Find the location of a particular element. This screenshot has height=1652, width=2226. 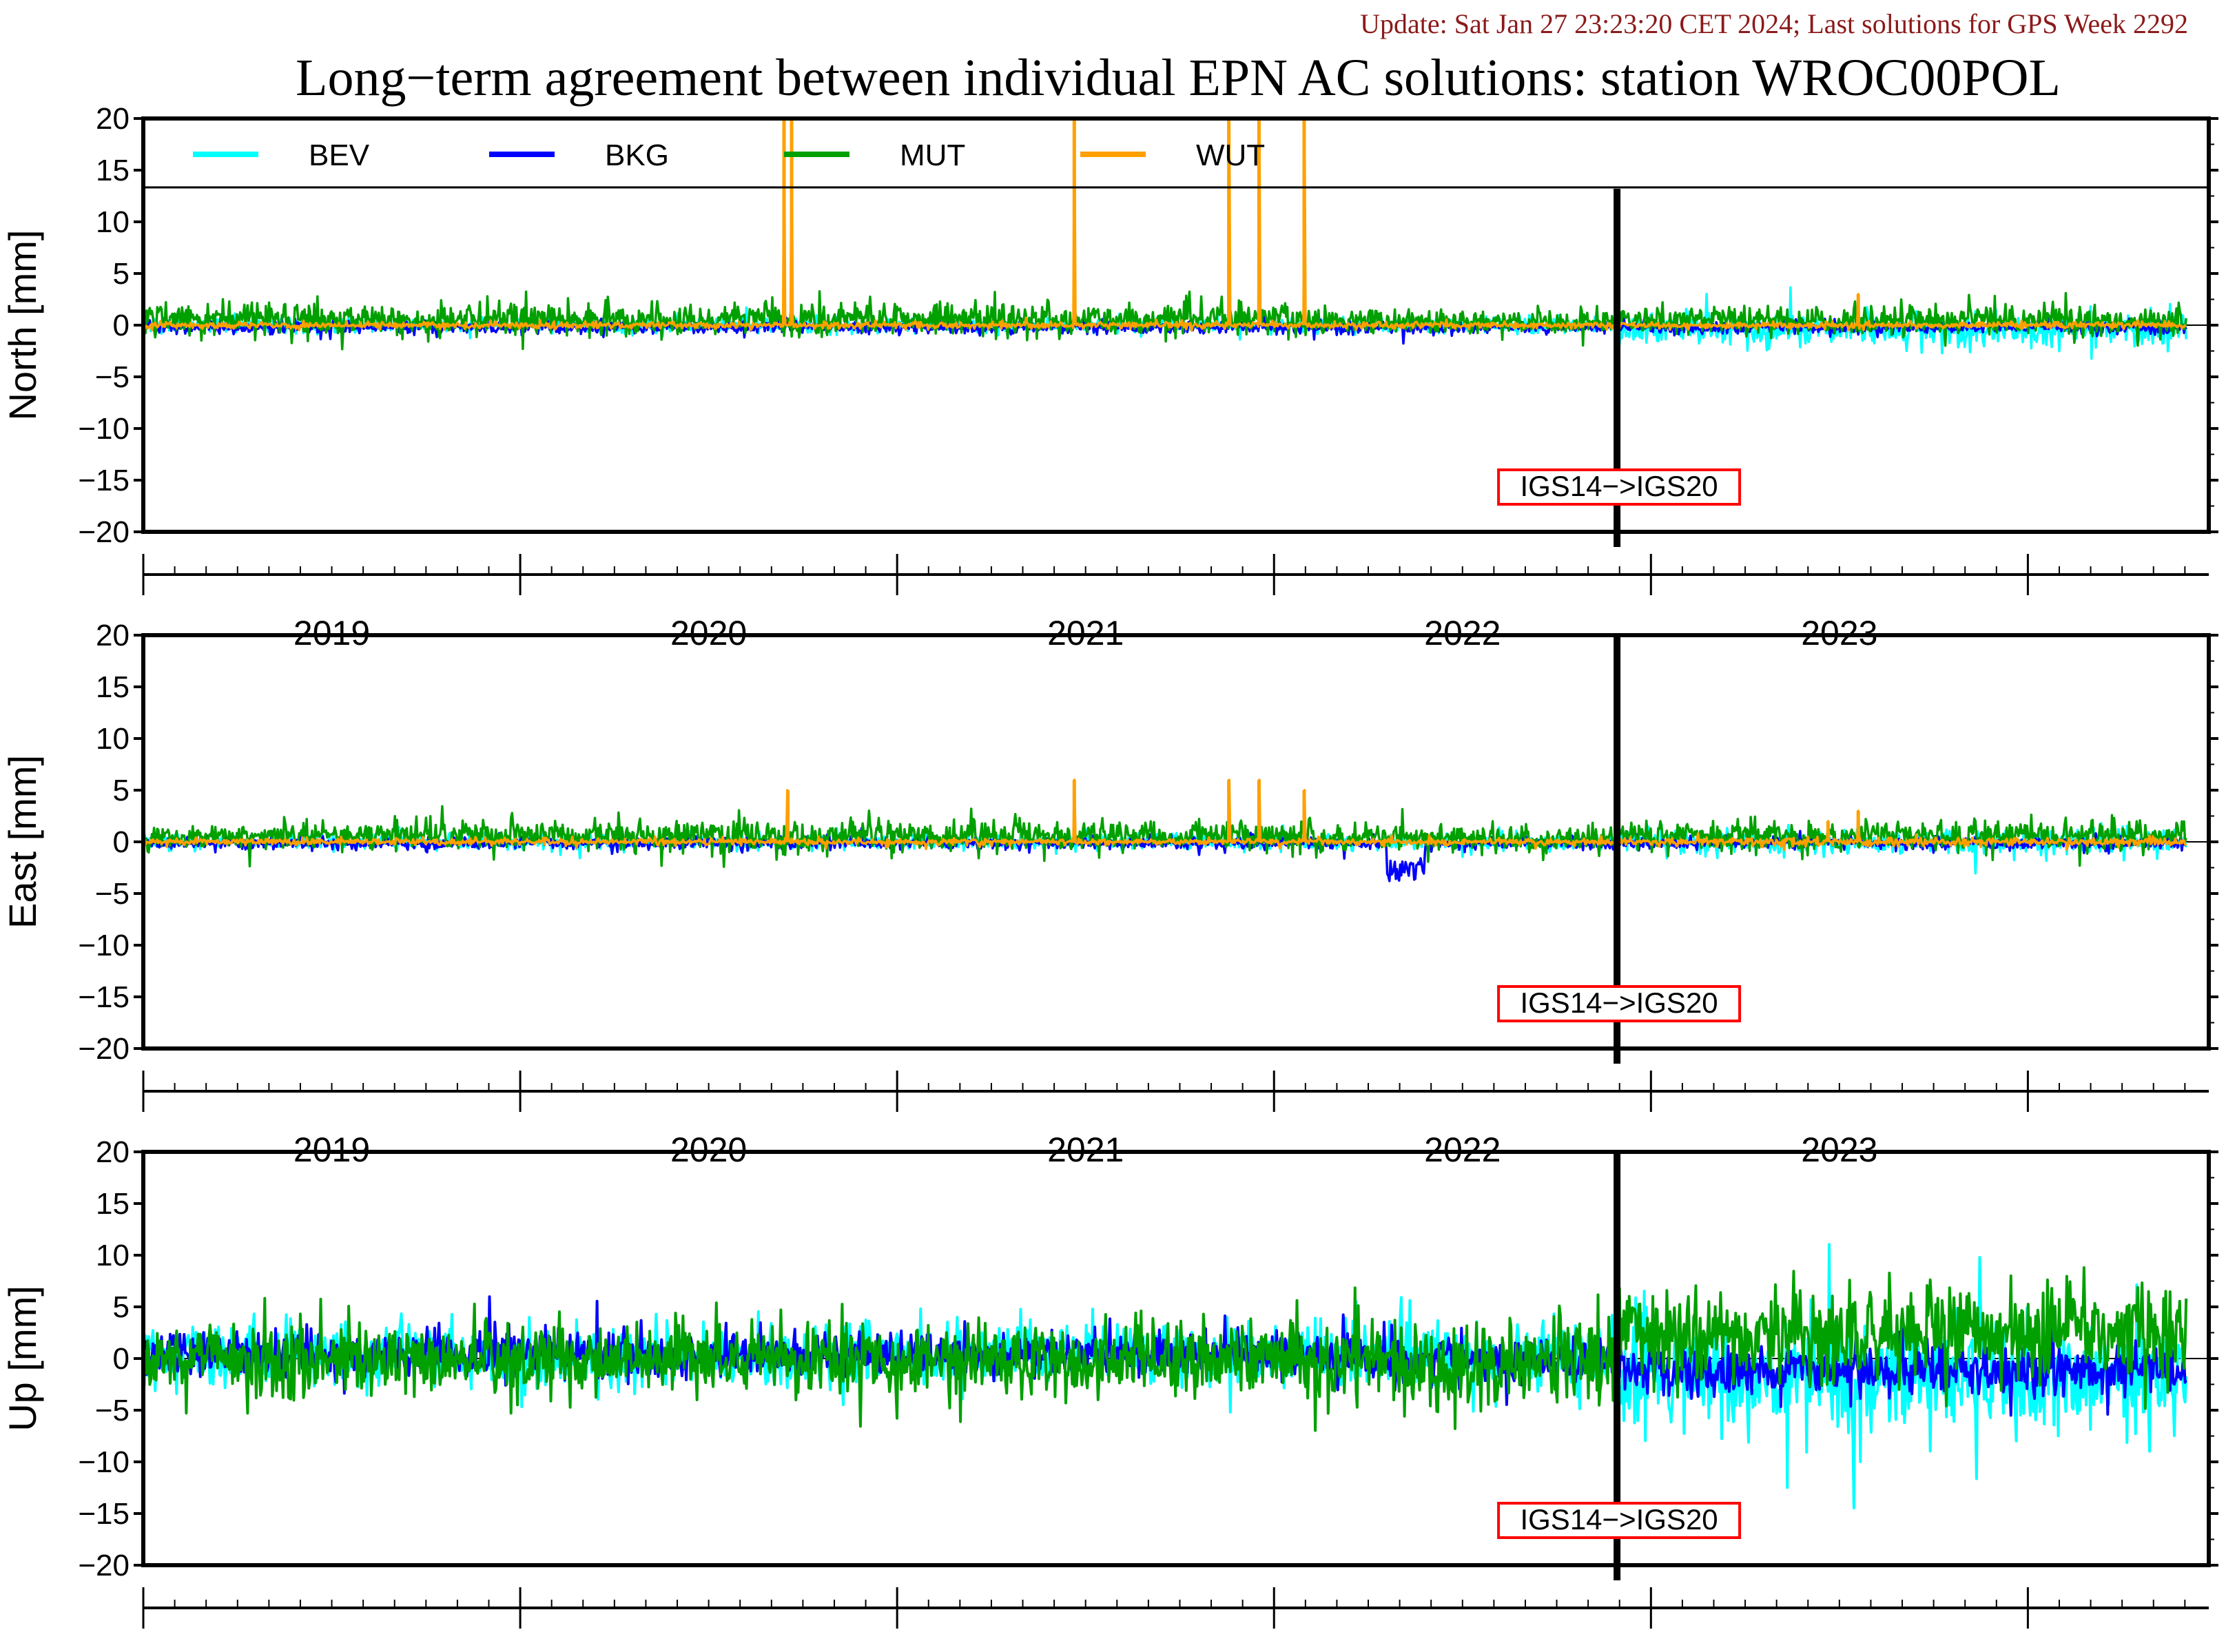

legend-item-mut: MUT is located at coordinates (874, 155).